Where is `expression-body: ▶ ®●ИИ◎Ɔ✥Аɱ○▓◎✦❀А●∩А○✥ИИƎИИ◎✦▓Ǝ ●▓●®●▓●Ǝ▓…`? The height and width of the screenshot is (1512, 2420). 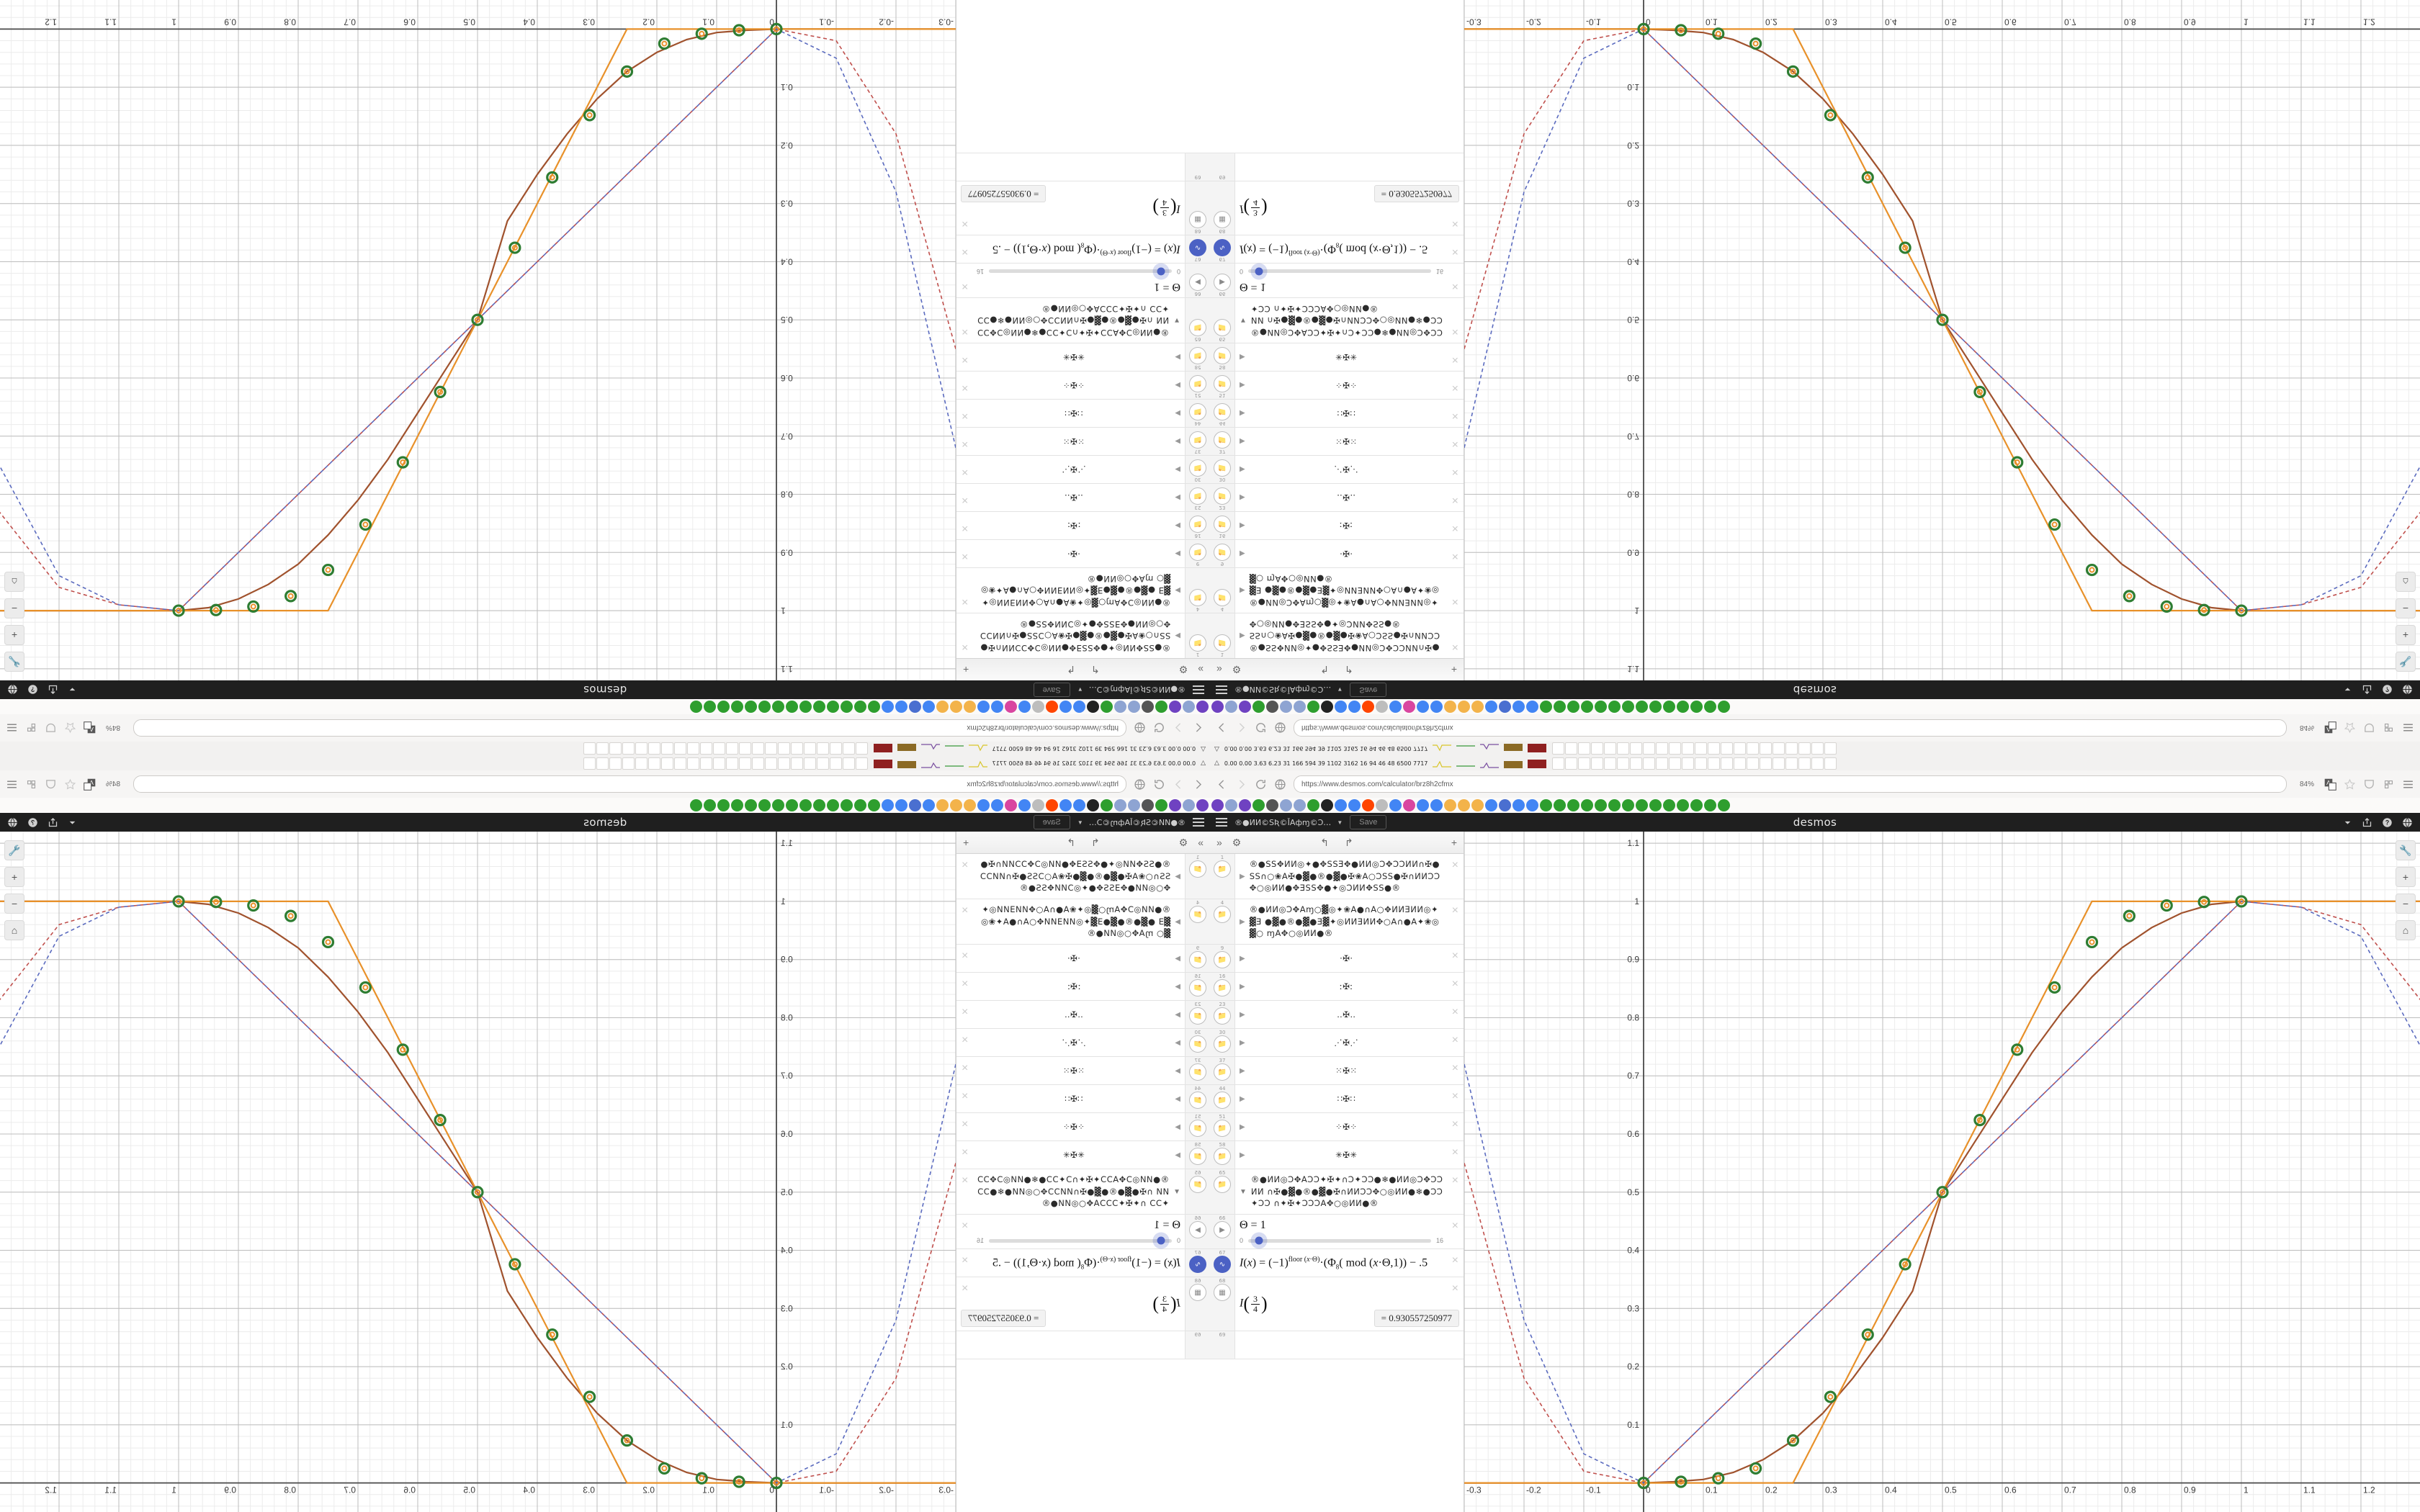 expression-body: ▶ ®●ИИ◎Ɔ✥Аɱ○▓◎✦❀А●∩А○✥ИИƎИИ◎✦▓Ǝ ●▓●®●▓●Ǝ▓… is located at coordinates (1349, 590).